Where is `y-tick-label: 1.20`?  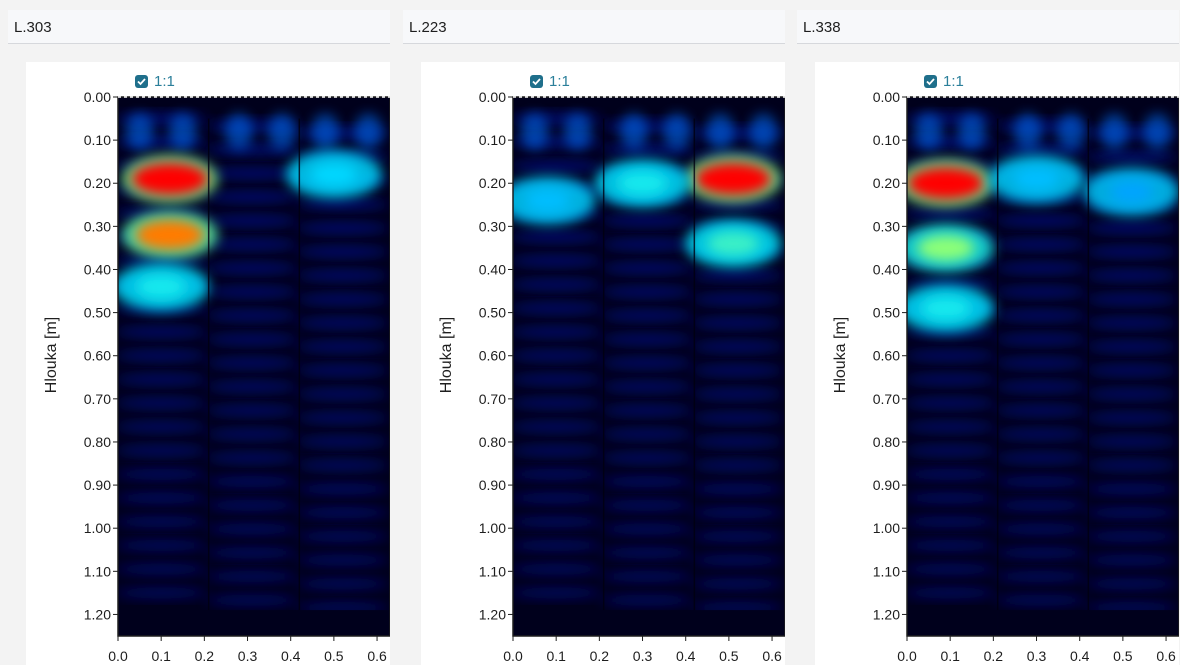 y-tick-label: 1.20 is located at coordinates (492, 614).